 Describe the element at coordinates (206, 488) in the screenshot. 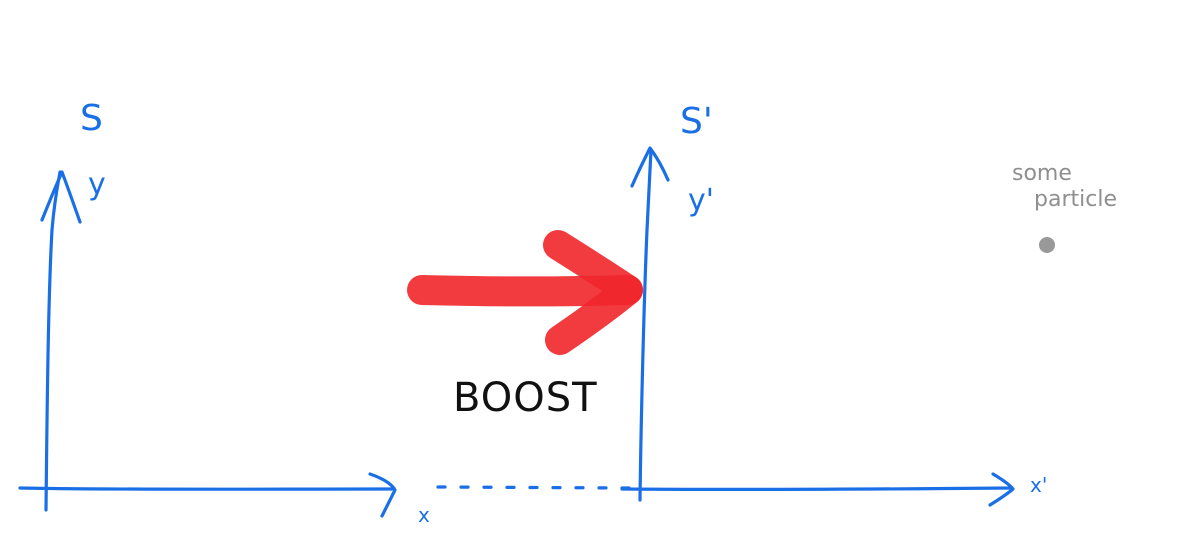

I see `frame-s-x-axis` at that location.